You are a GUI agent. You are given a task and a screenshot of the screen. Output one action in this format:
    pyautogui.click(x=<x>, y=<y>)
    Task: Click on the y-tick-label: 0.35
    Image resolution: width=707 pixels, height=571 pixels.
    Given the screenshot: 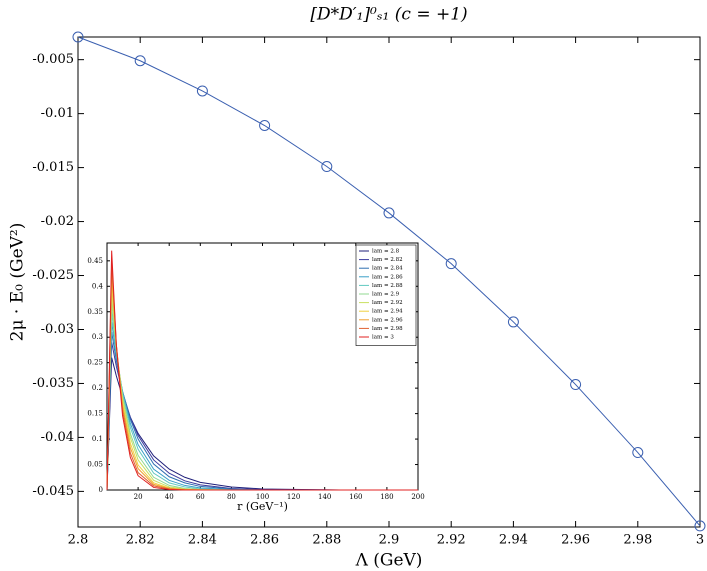 What is the action you would take?
    pyautogui.click(x=95, y=312)
    